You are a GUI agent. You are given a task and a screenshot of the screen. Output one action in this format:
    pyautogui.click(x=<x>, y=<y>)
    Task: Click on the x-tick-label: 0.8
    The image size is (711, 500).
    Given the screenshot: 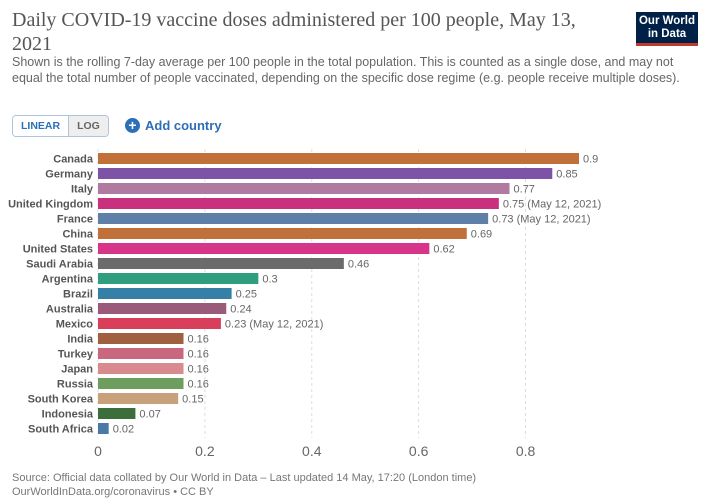 What is the action you would take?
    pyautogui.click(x=526, y=451)
    